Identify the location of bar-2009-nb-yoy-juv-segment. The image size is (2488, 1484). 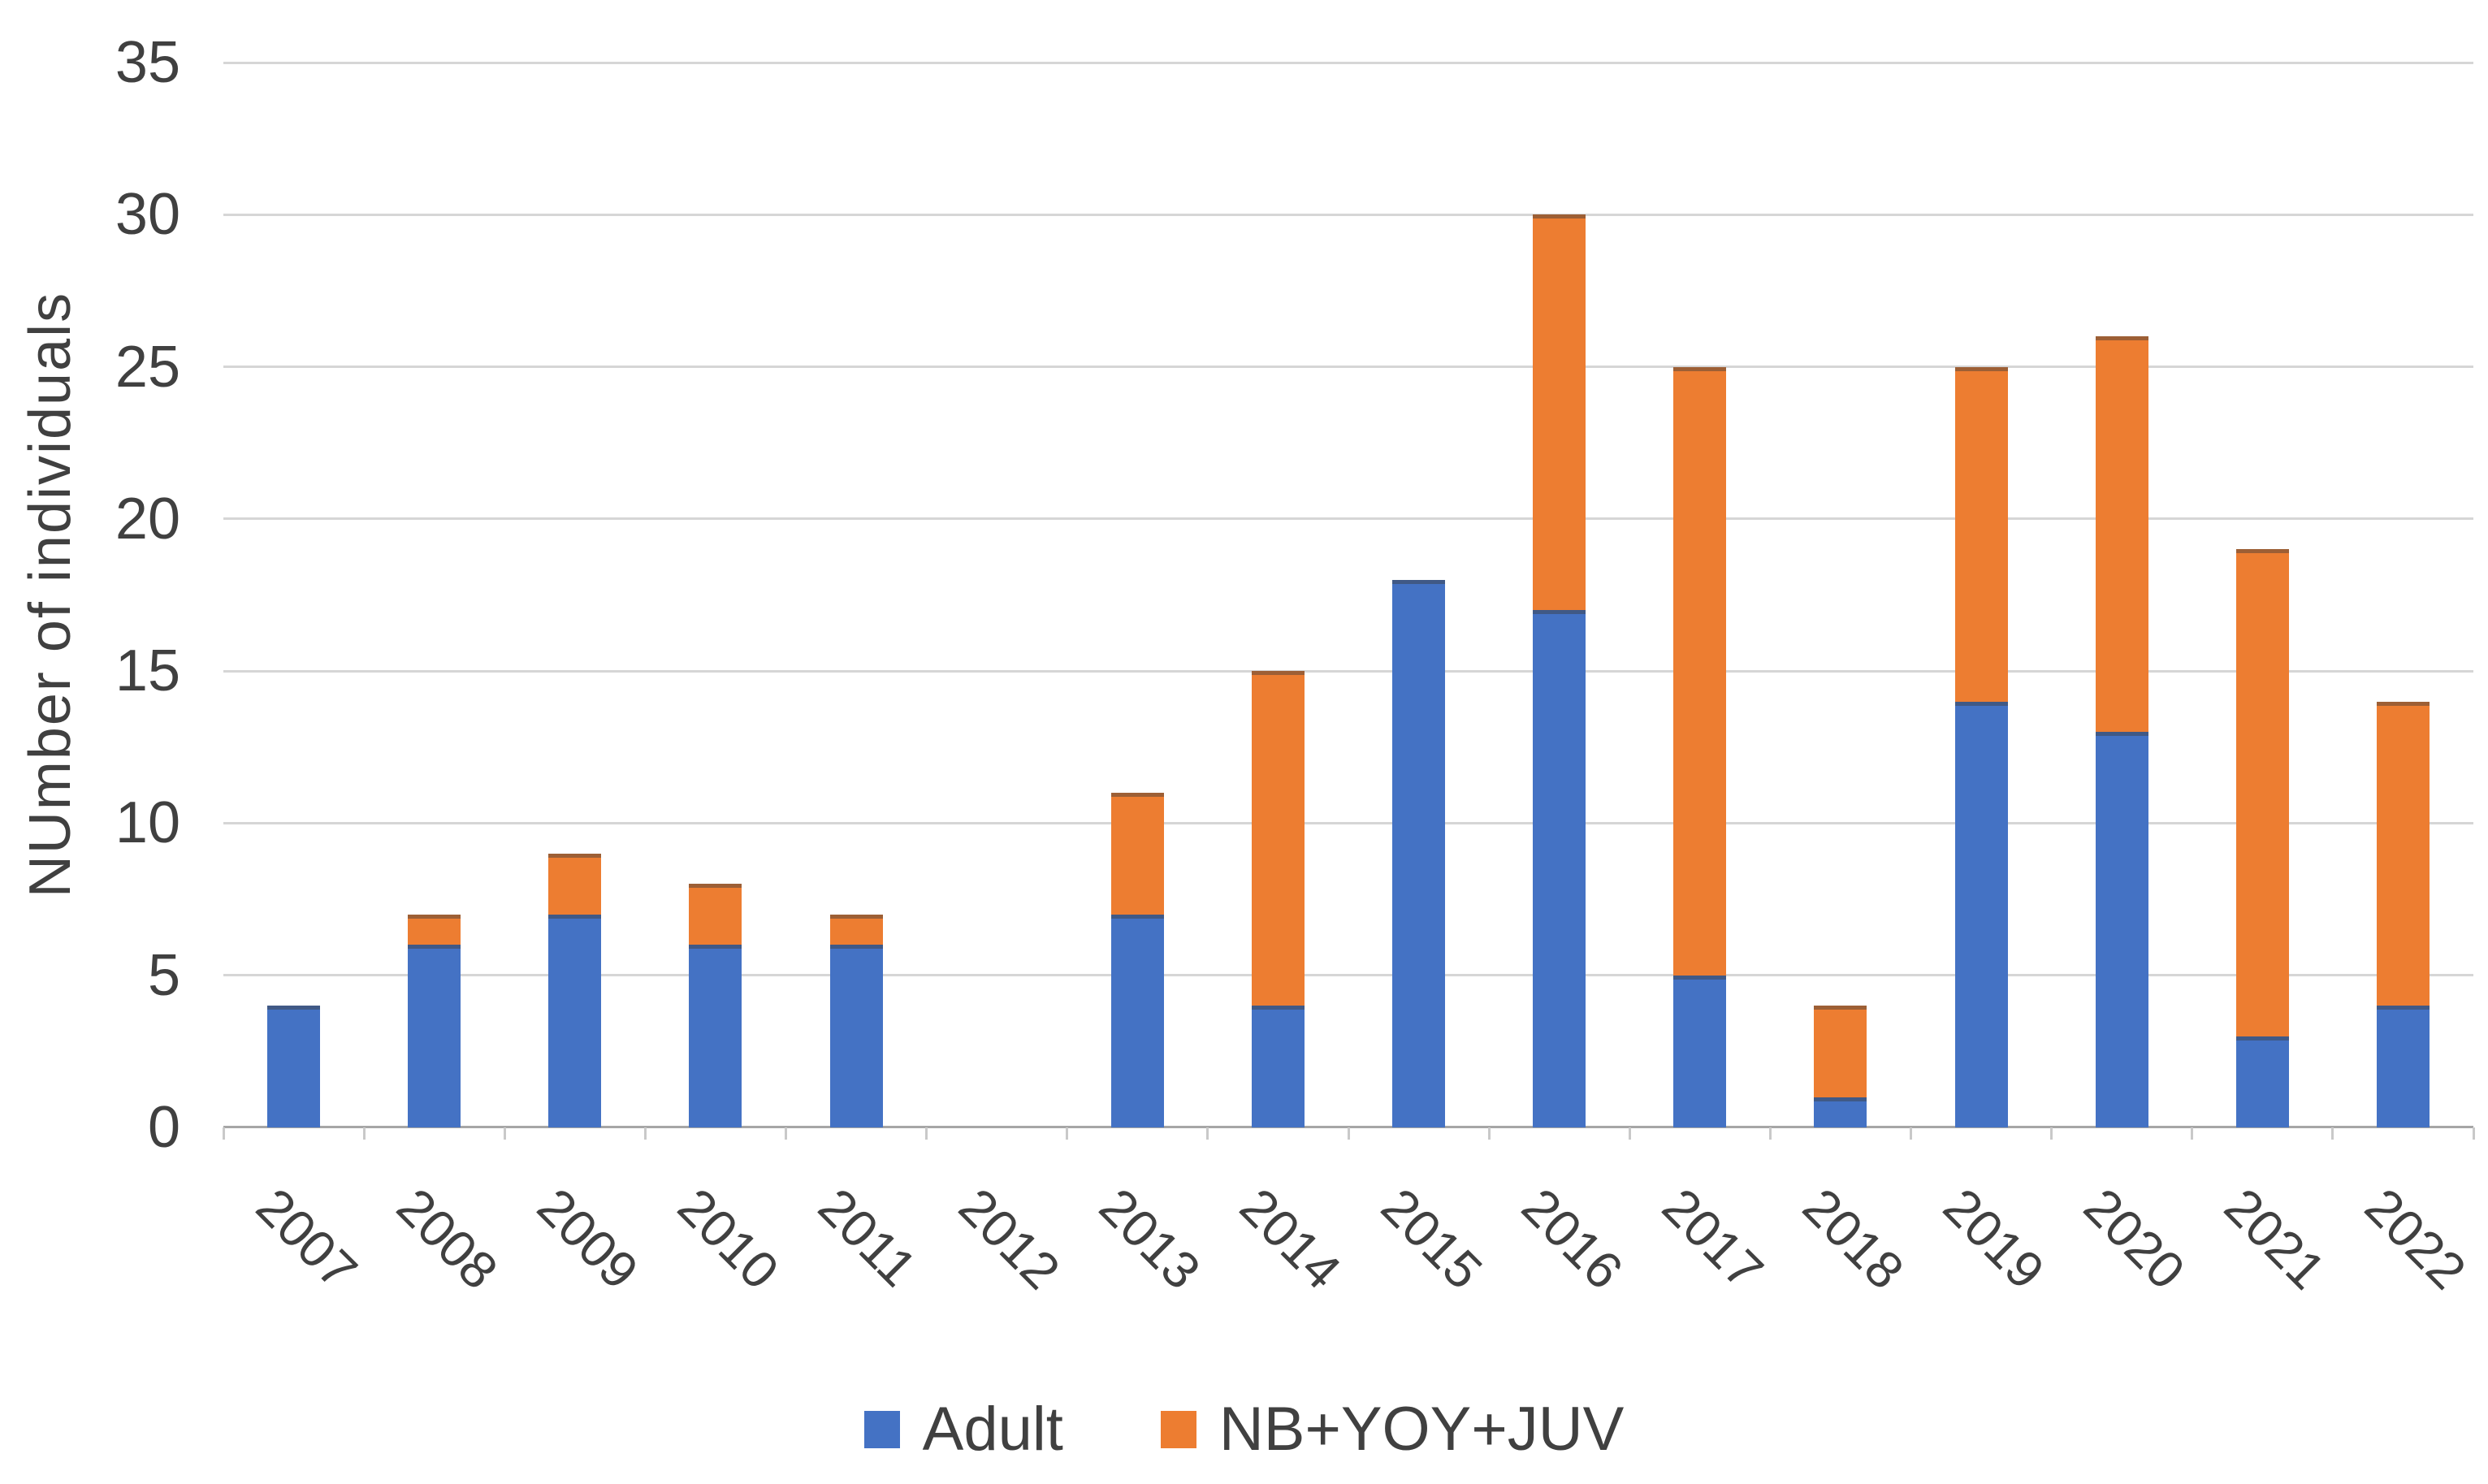
(575, 884).